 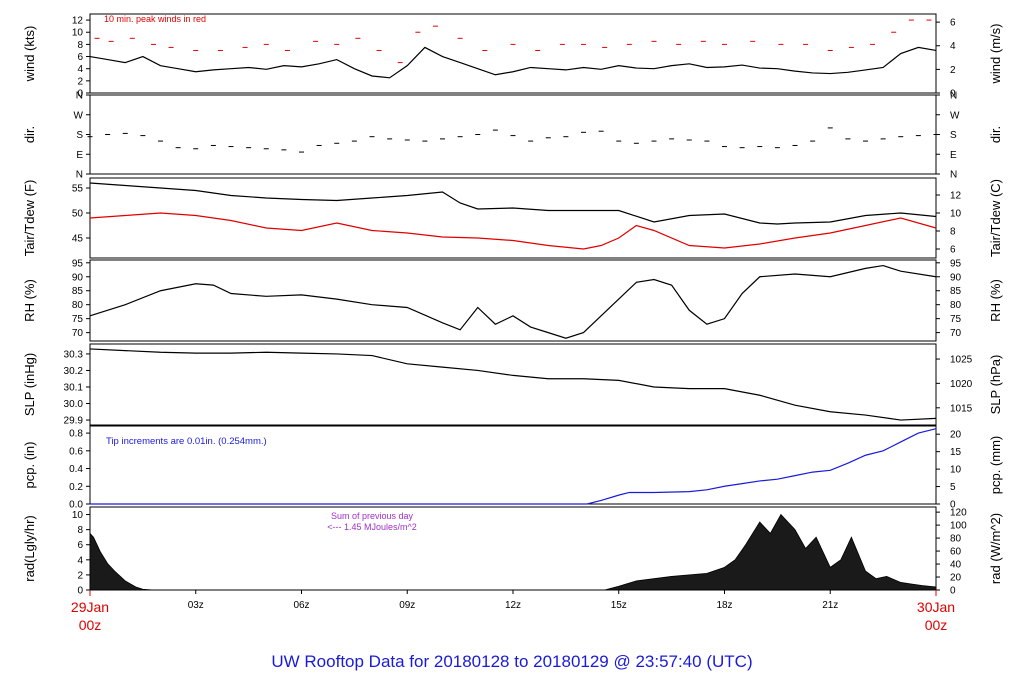 What do you see at coordinates (78, 239) in the screenshot?
I see `left-tick-label-temp: 45` at bounding box center [78, 239].